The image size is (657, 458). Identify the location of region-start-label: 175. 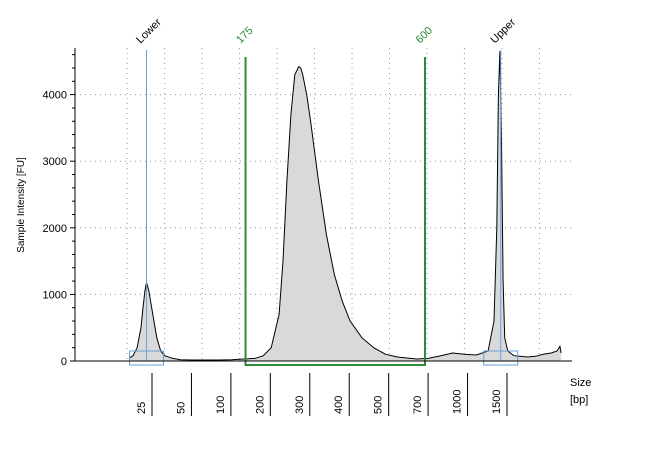
(244, 35).